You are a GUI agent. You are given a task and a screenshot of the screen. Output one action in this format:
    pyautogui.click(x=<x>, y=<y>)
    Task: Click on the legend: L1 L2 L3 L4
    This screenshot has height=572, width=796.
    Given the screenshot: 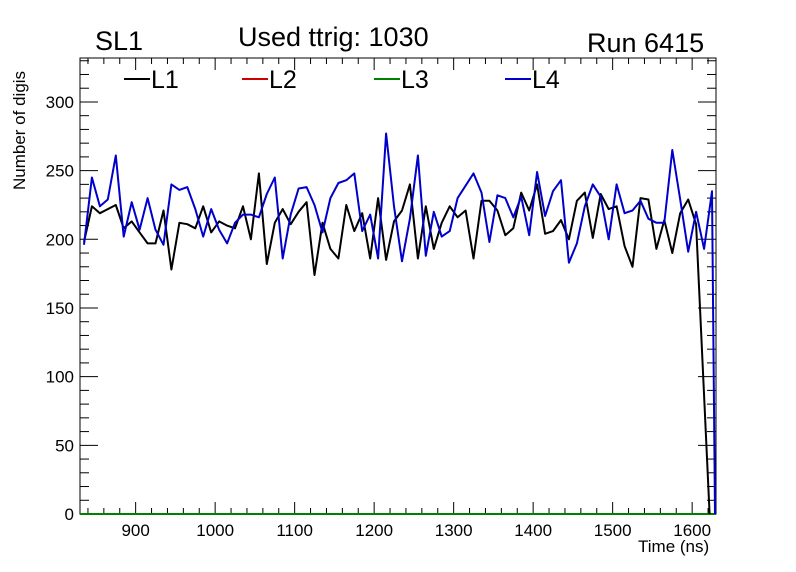 What is the action you would take?
    pyautogui.click(x=342, y=80)
    